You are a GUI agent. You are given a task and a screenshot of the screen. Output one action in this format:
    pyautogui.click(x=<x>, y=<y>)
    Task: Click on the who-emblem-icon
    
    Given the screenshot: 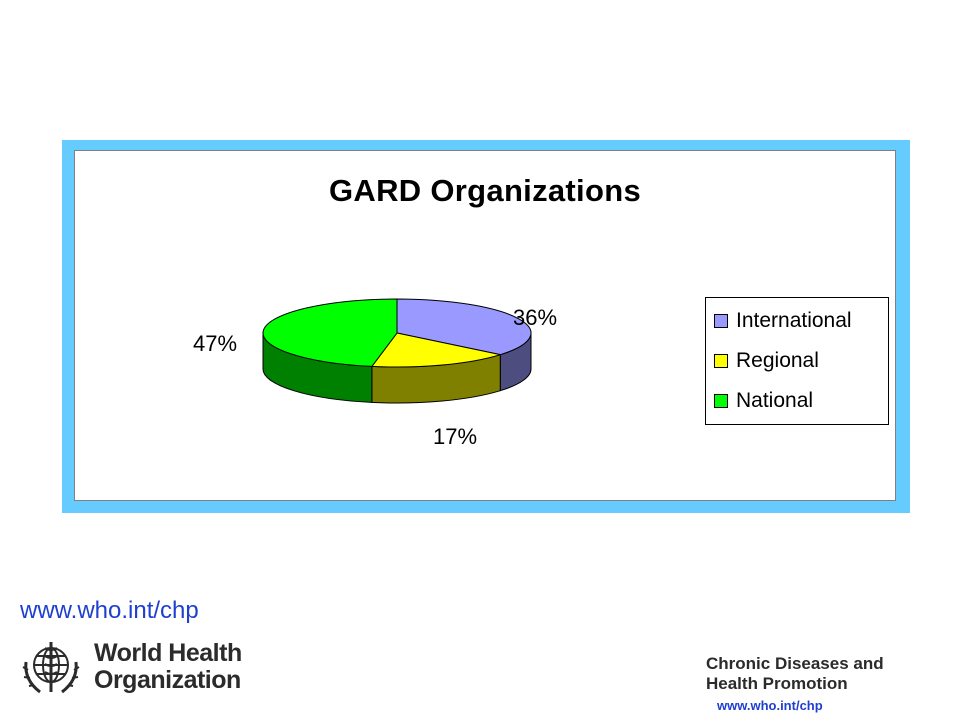 What is the action you would take?
    pyautogui.click(x=51, y=668)
    